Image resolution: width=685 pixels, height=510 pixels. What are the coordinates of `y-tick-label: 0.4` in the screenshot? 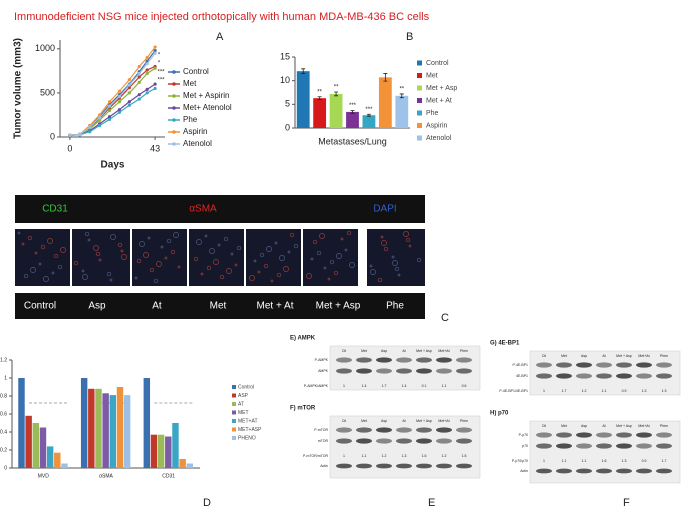 It's located at (3, 432).